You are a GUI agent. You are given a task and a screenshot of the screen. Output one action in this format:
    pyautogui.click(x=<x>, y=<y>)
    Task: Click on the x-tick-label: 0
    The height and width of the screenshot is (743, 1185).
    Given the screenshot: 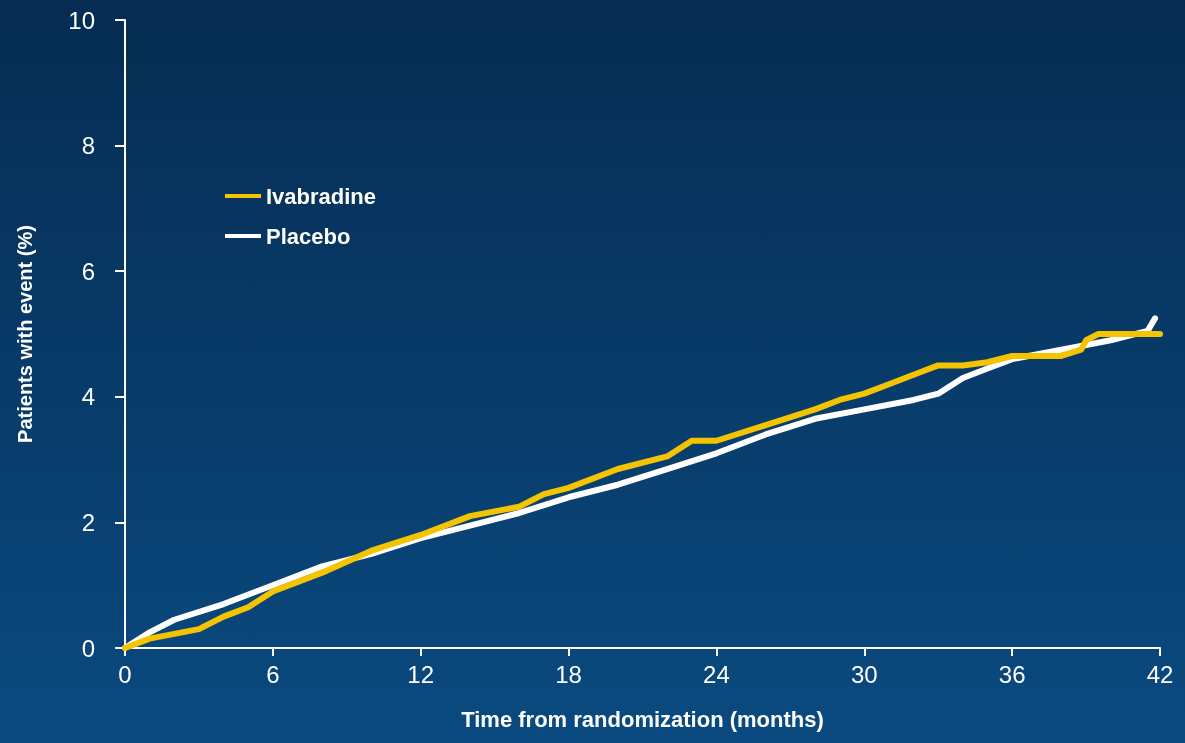 What is the action you would take?
    pyautogui.click(x=125, y=674)
    